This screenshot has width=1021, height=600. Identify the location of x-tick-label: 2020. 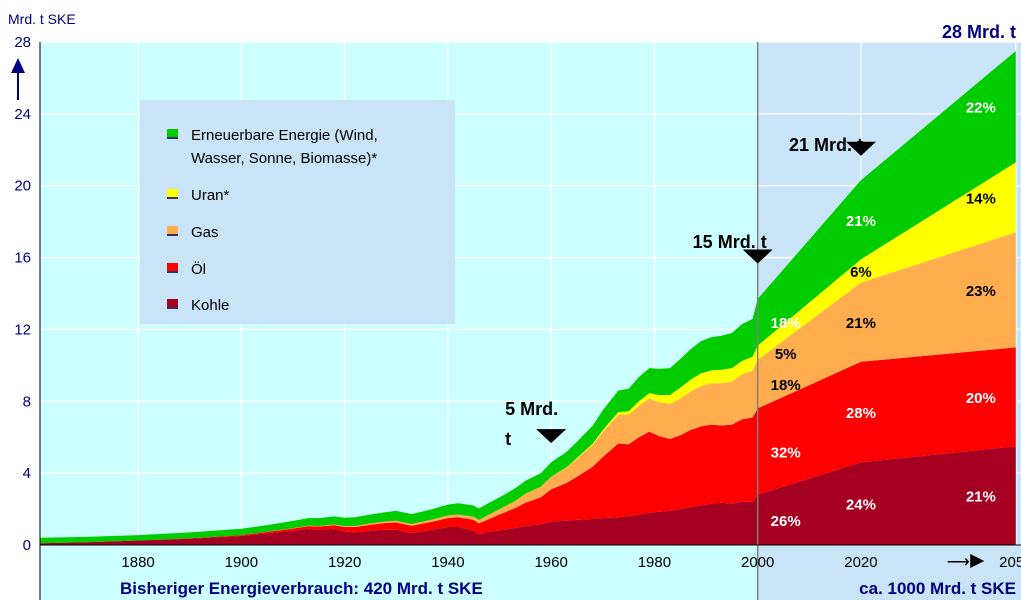
(860, 562).